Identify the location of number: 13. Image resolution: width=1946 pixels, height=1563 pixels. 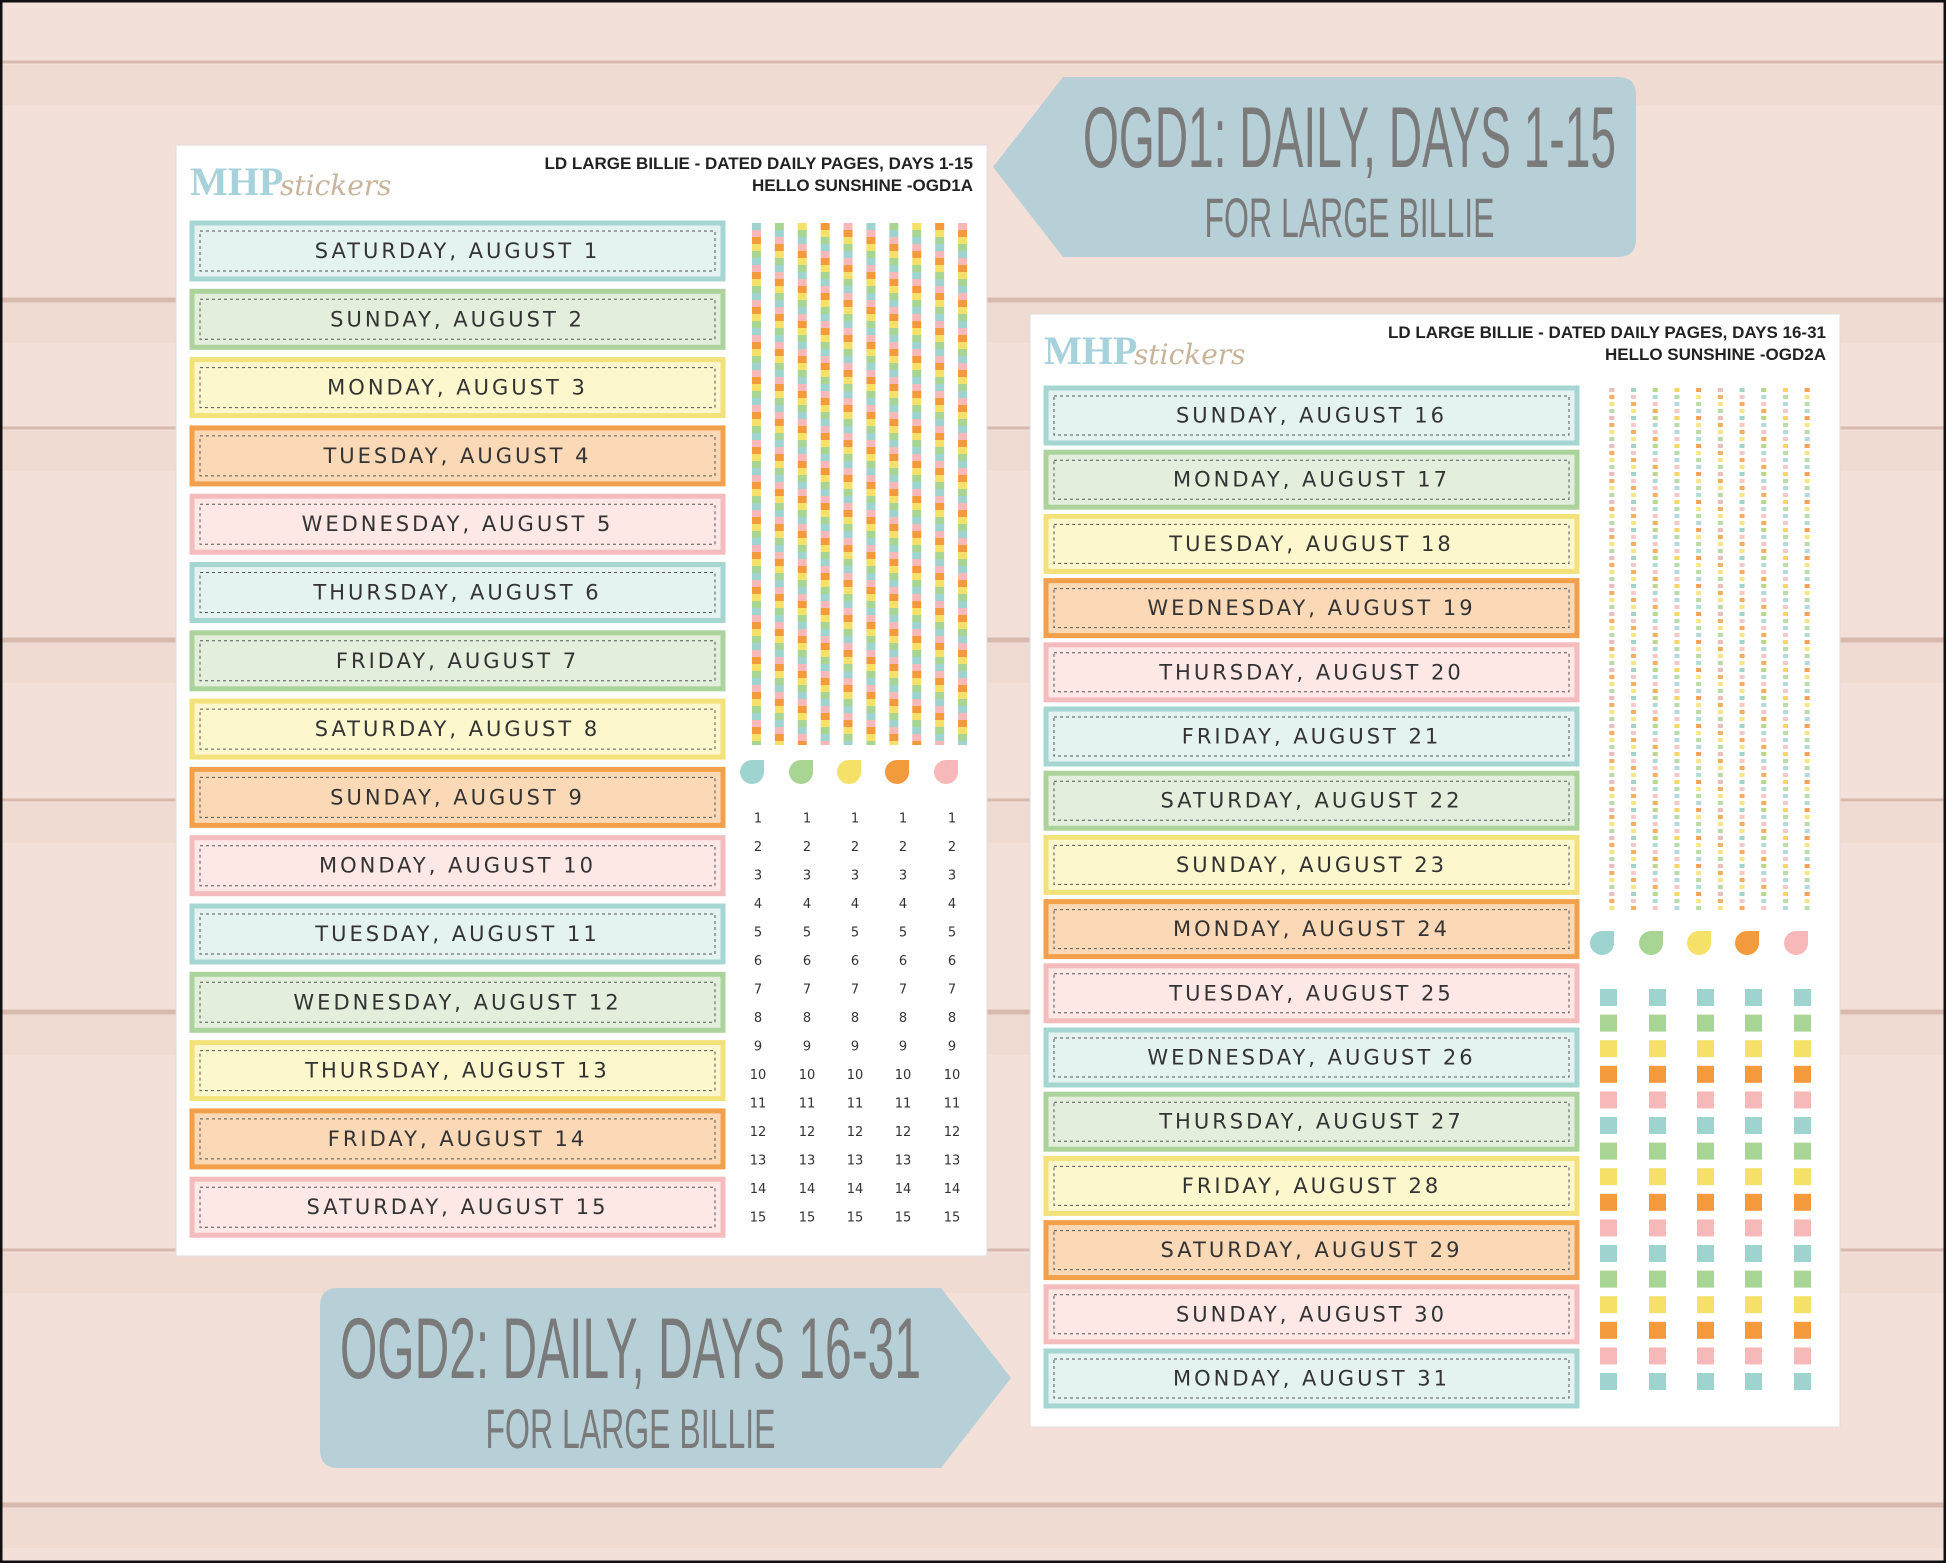
(855, 1161).